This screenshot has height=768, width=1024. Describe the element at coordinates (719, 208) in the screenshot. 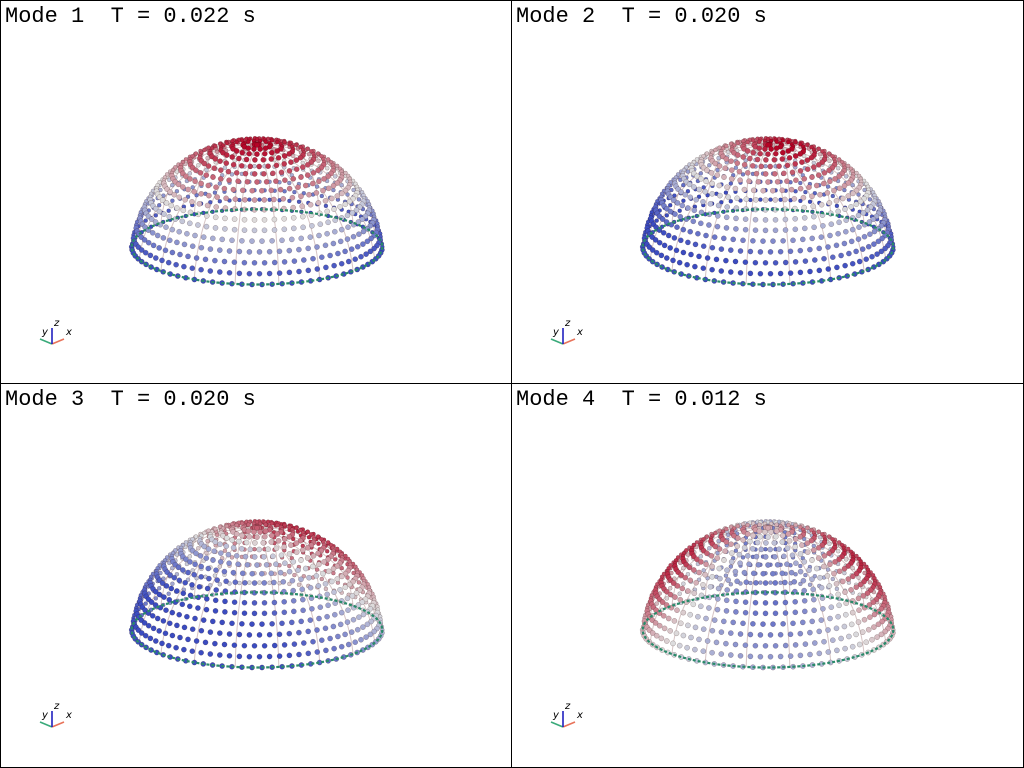

I see `meridian-line` at that location.